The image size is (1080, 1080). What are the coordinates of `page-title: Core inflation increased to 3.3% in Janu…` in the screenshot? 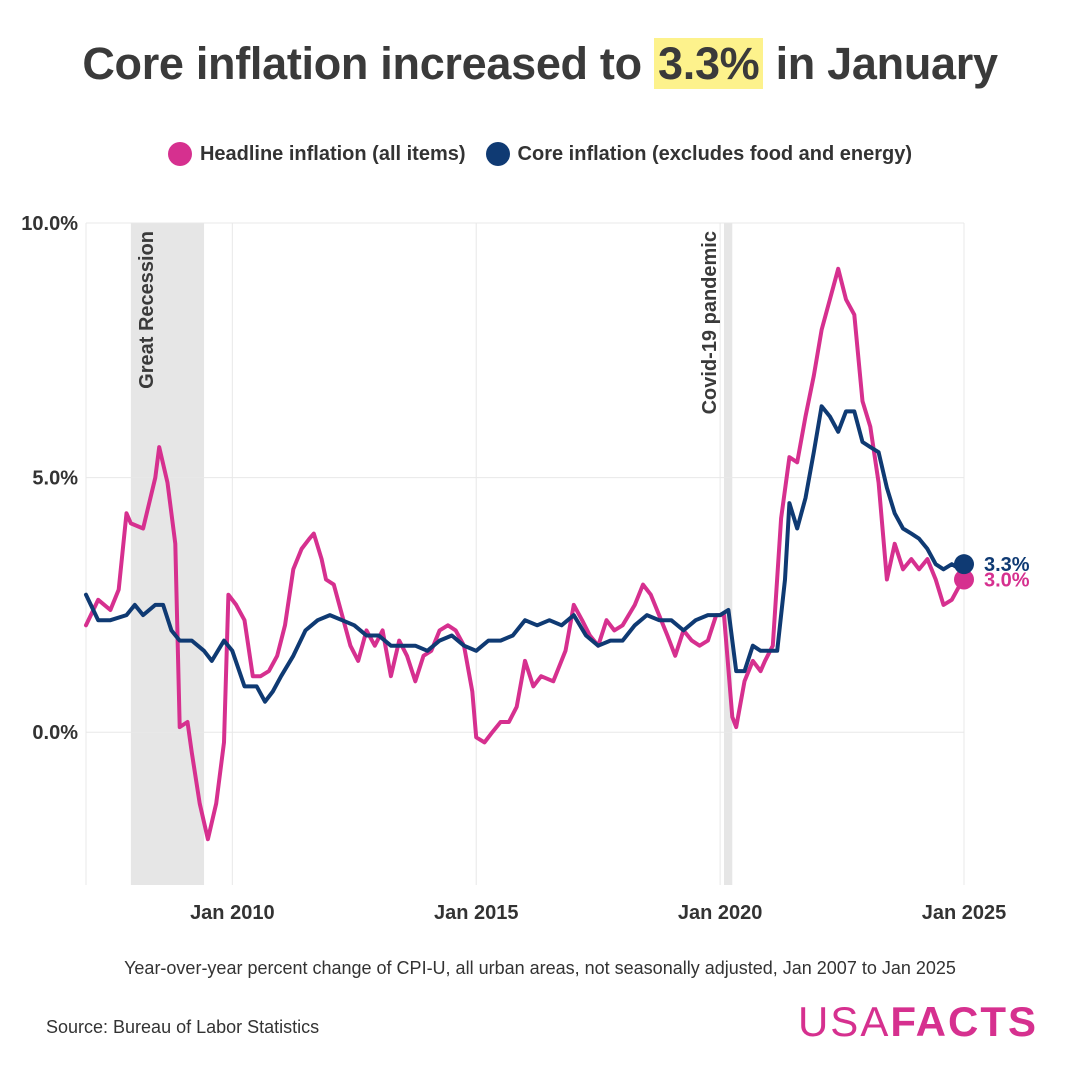 It's located at (540, 64).